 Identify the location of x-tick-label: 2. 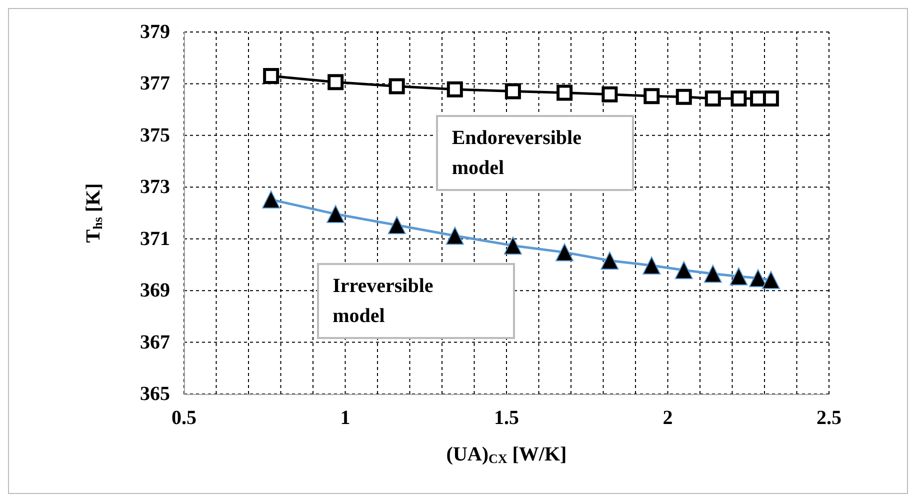
(667, 418).